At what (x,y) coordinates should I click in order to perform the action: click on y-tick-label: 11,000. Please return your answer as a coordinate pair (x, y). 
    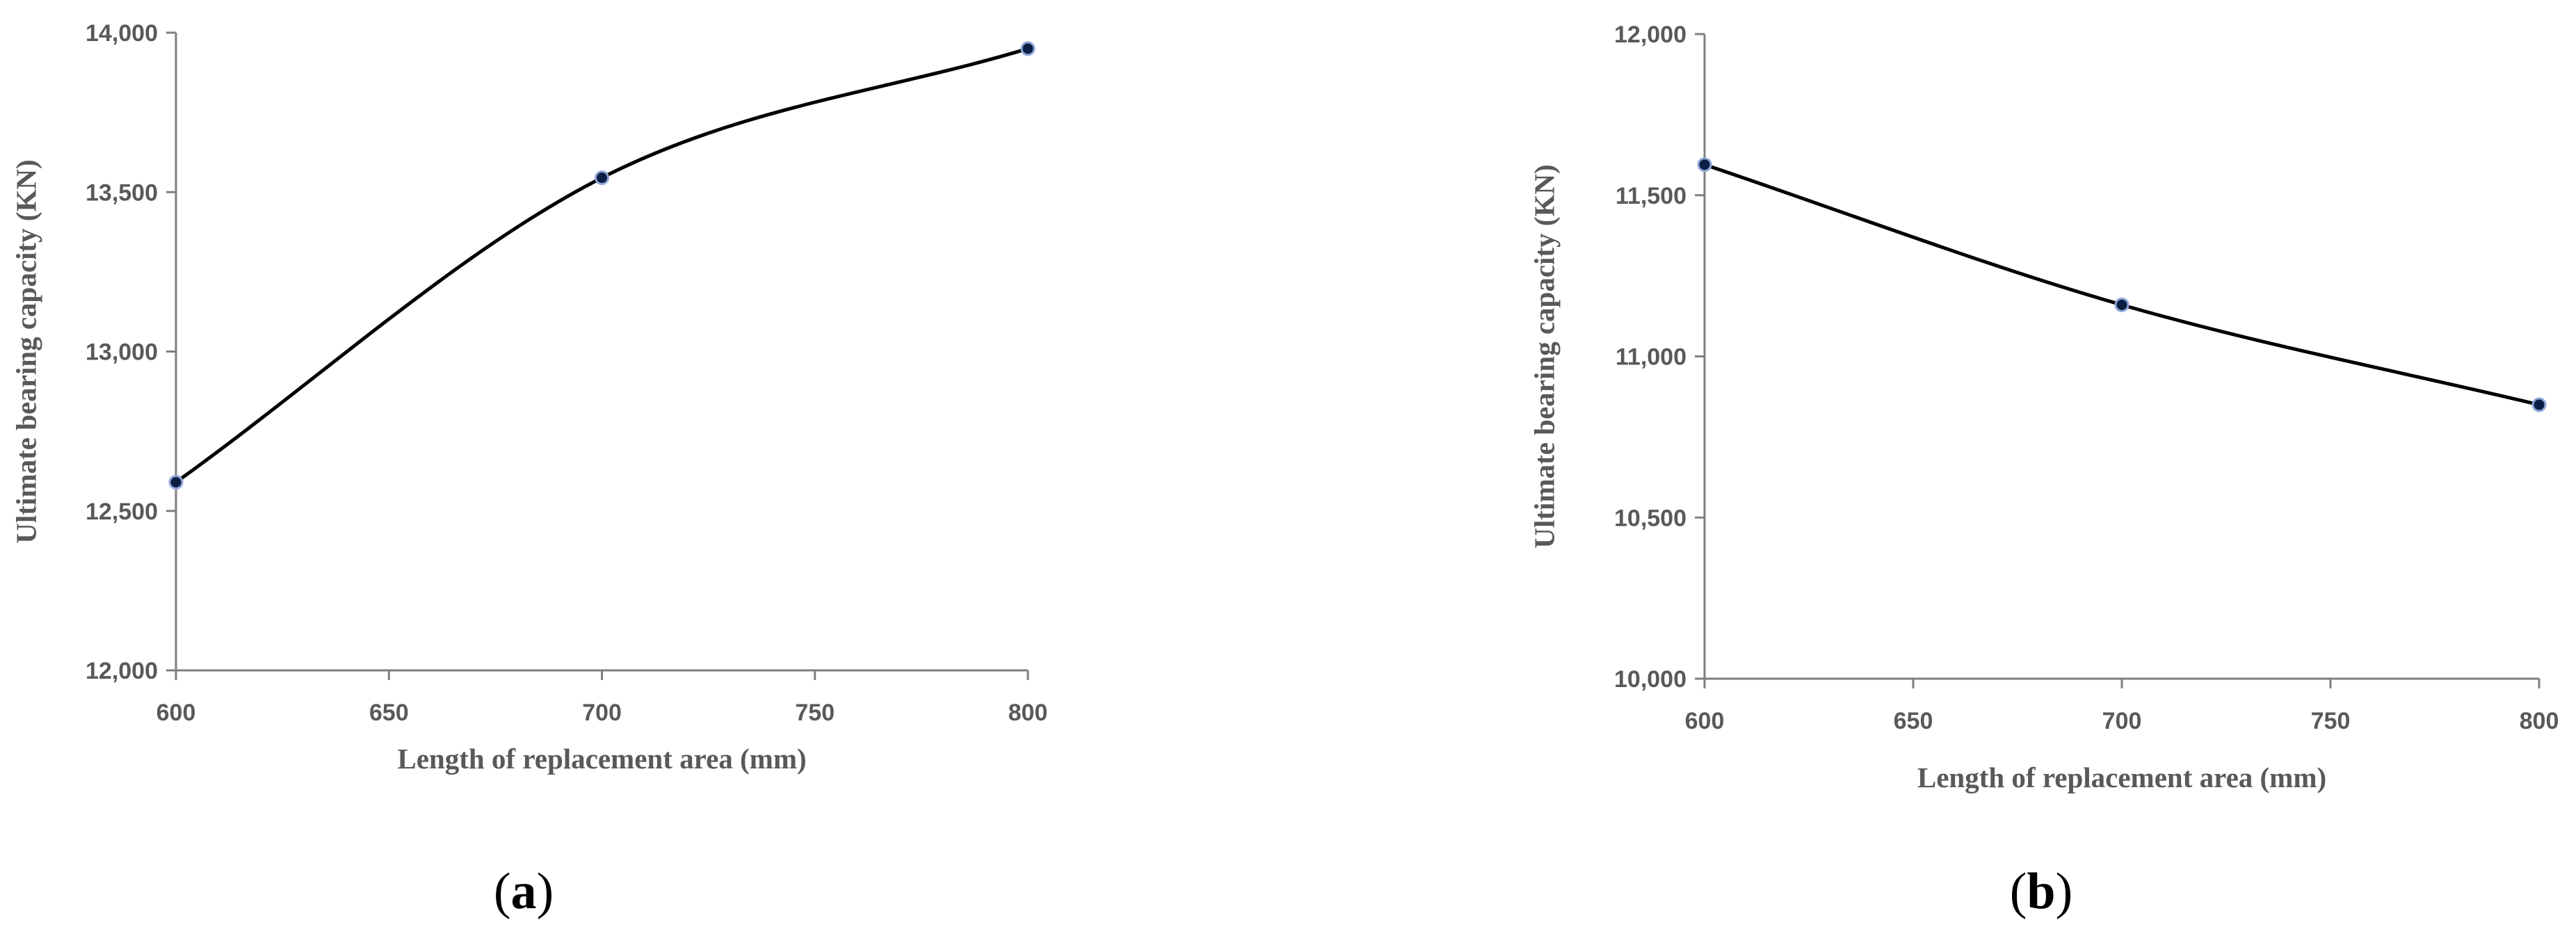
    Looking at the image, I should click on (1652, 357).